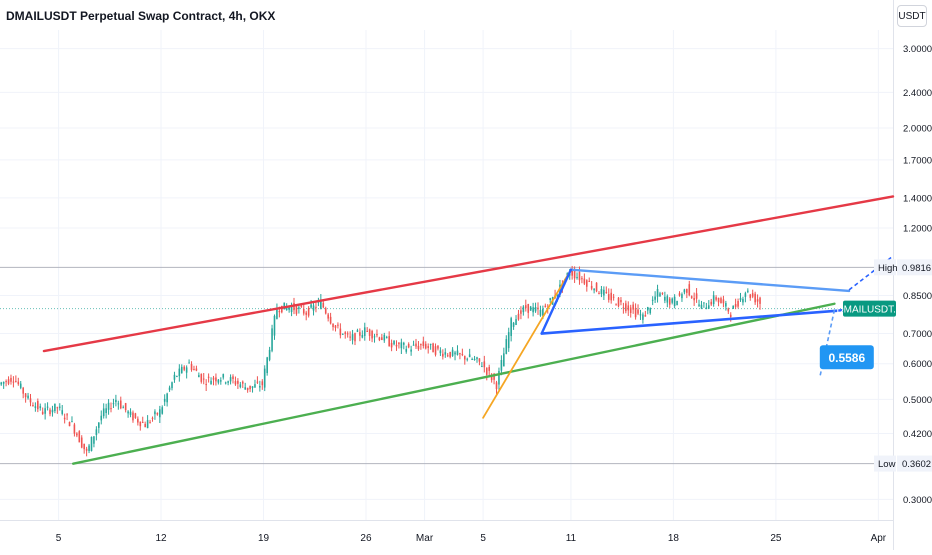 Image resolution: width=932 pixels, height=555 pixels. I want to click on y-tick-label: 3.0000, so click(917, 49).